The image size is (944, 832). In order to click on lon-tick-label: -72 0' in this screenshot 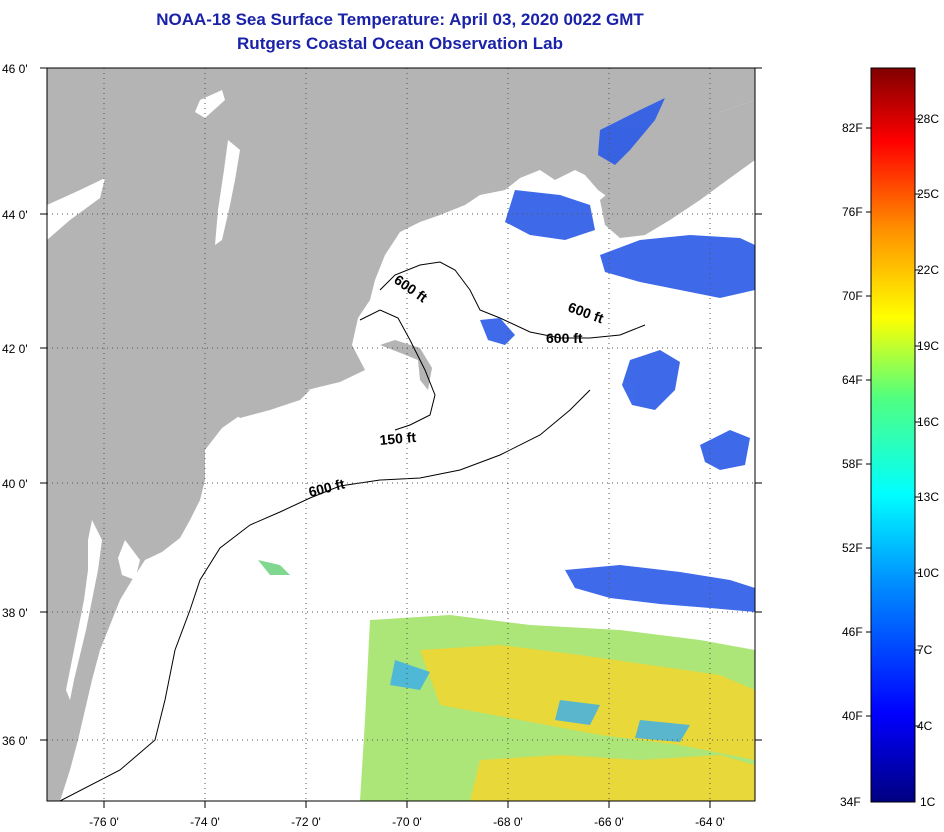, I will do `click(306, 822)`.